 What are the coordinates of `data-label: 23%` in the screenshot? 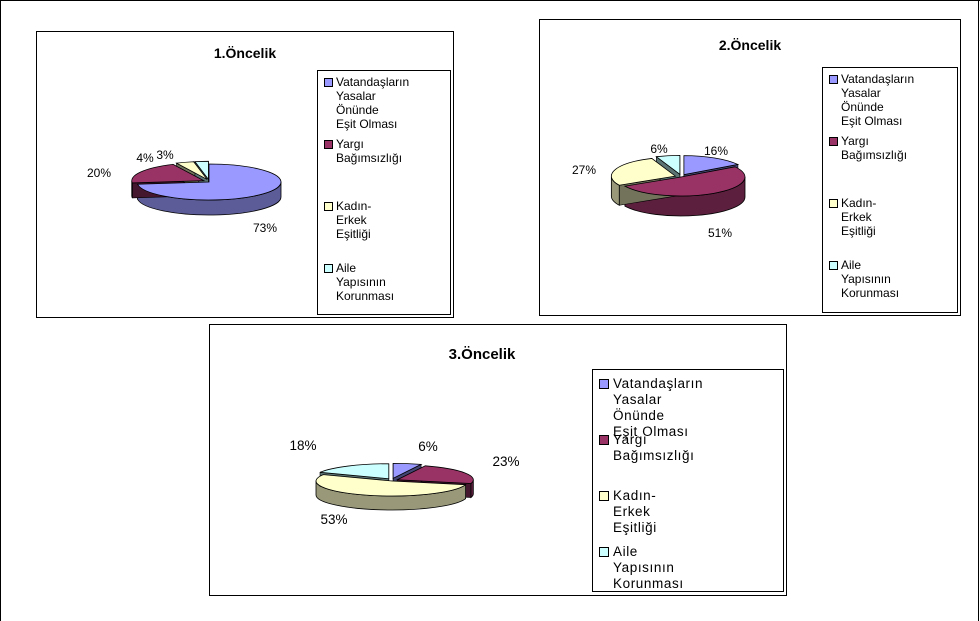 It's located at (505, 461).